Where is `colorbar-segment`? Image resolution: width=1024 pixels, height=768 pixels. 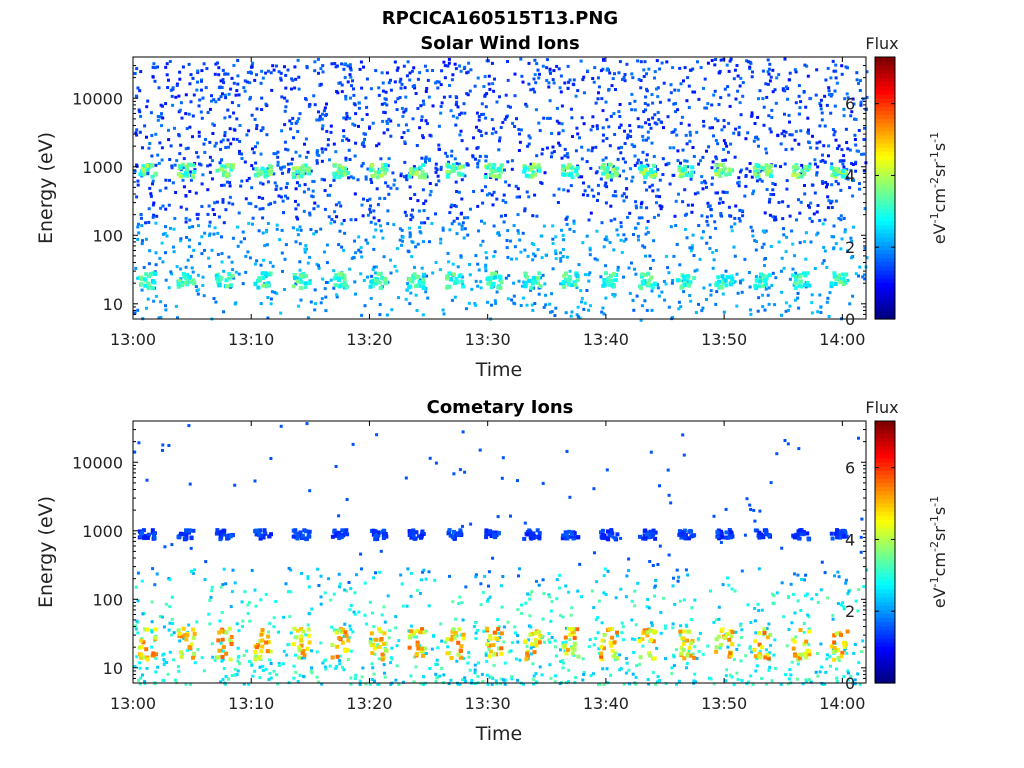
colorbar-segment is located at coordinates (885, 264).